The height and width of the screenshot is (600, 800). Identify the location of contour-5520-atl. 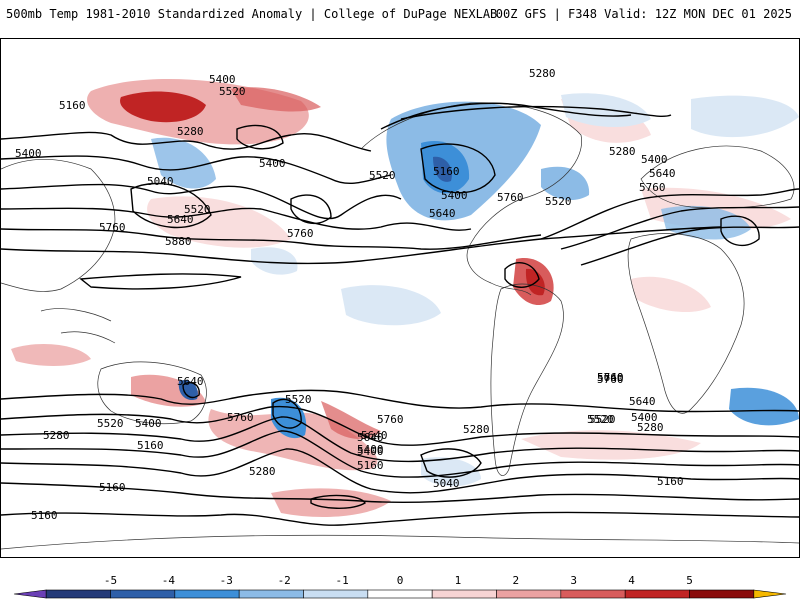
(669, 214).